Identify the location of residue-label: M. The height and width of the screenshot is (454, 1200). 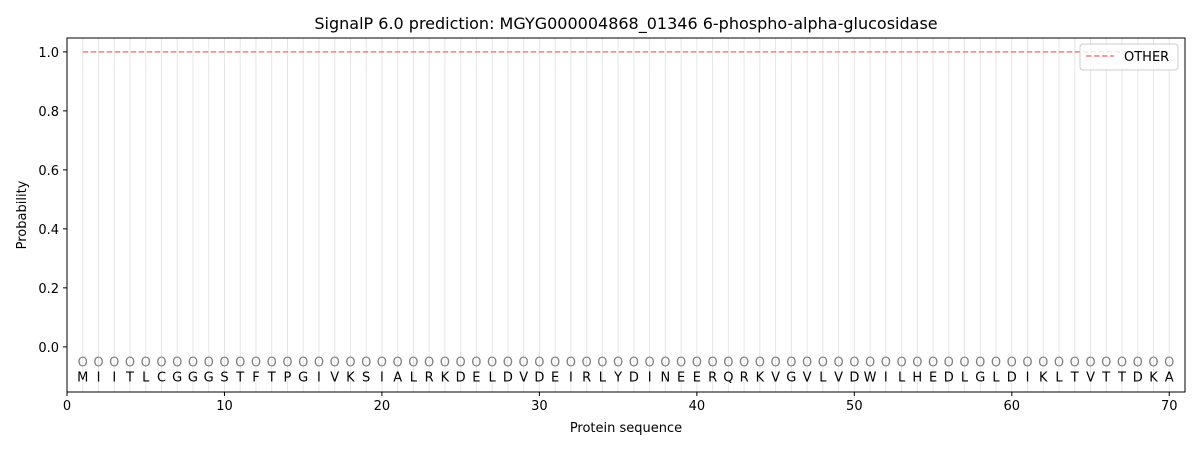
(82, 377).